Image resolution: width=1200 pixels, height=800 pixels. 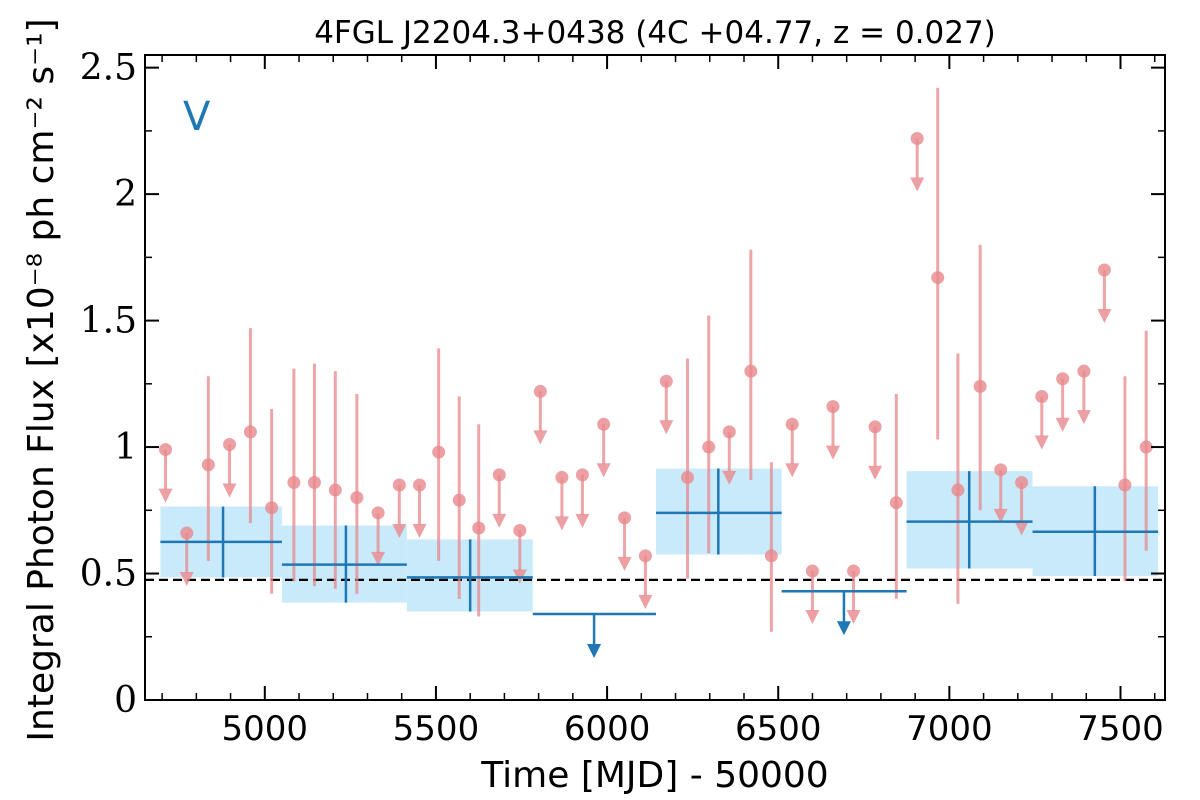 I want to click on y-tick-label: 0, so click(x=125, y=700).